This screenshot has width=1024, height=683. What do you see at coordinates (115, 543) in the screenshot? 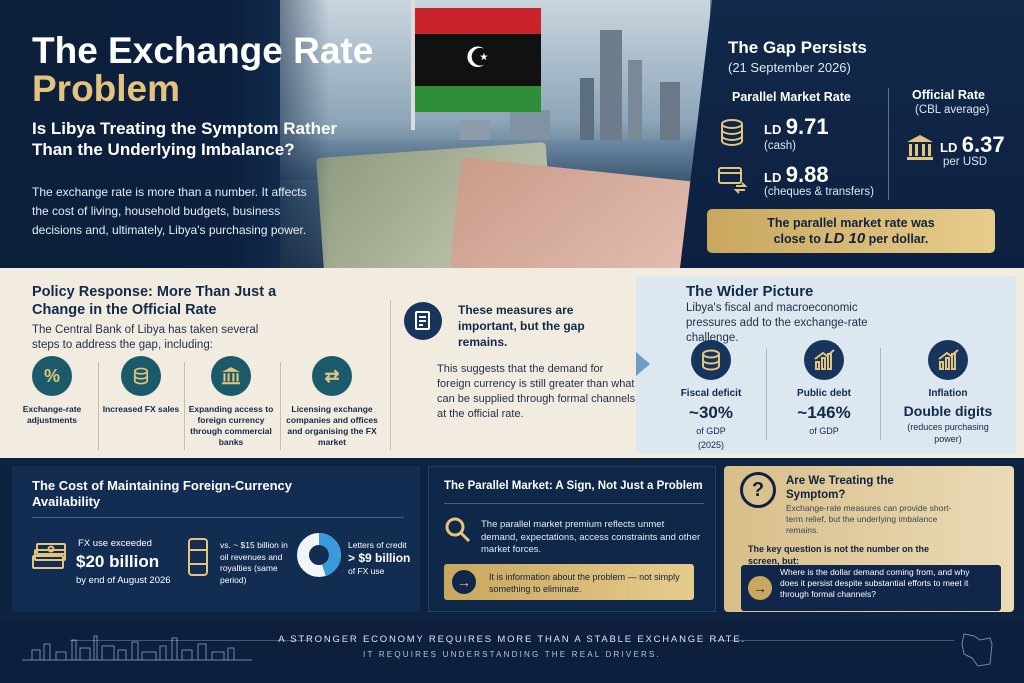
I see `fx-use-label: FX use exceeded` at bounding box center [115, 543].